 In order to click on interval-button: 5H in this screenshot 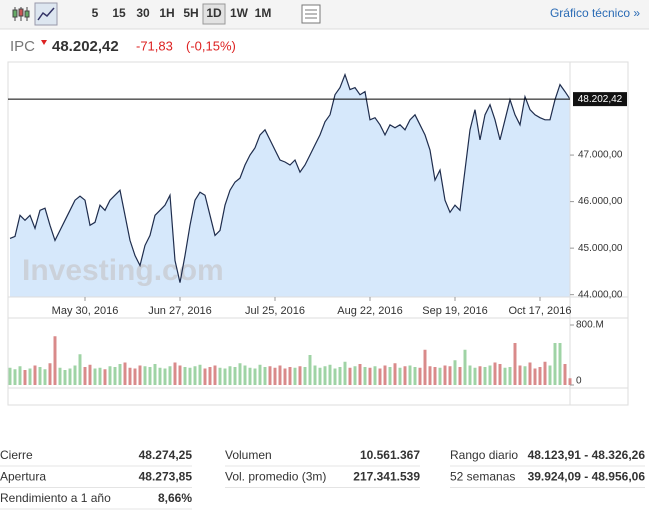, I will do `click(190, 13)`.